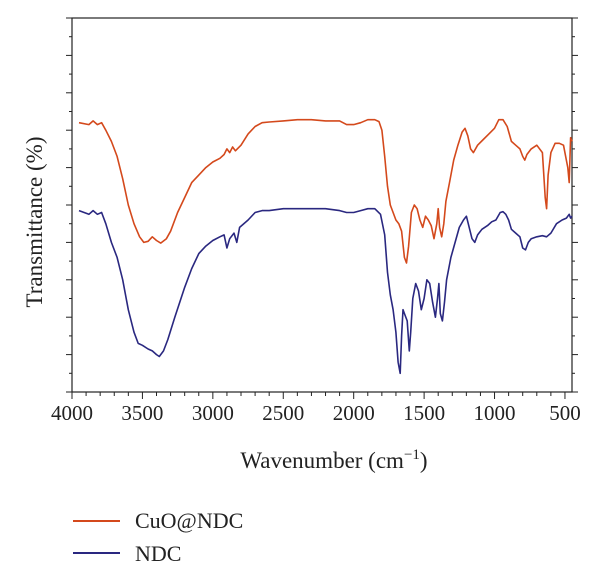 This screenshot has width=600, height=586. I want to click on x-tick-label-2000: 2000, so click(354, 413).